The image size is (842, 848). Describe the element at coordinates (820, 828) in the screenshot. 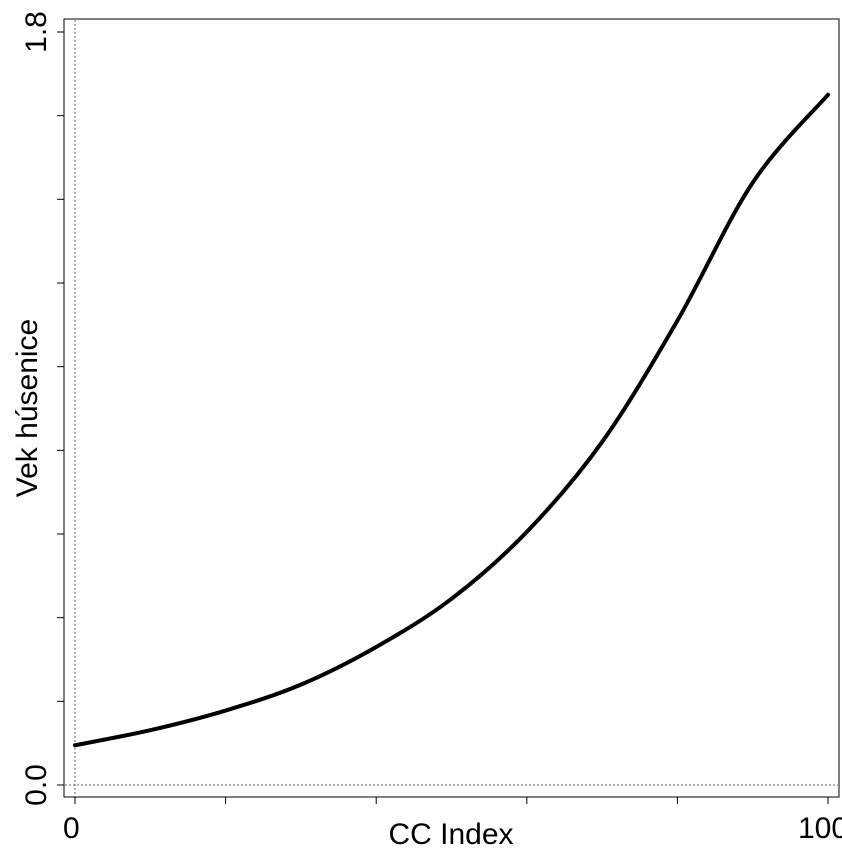

I see `x-tick-label: 100` at that location.